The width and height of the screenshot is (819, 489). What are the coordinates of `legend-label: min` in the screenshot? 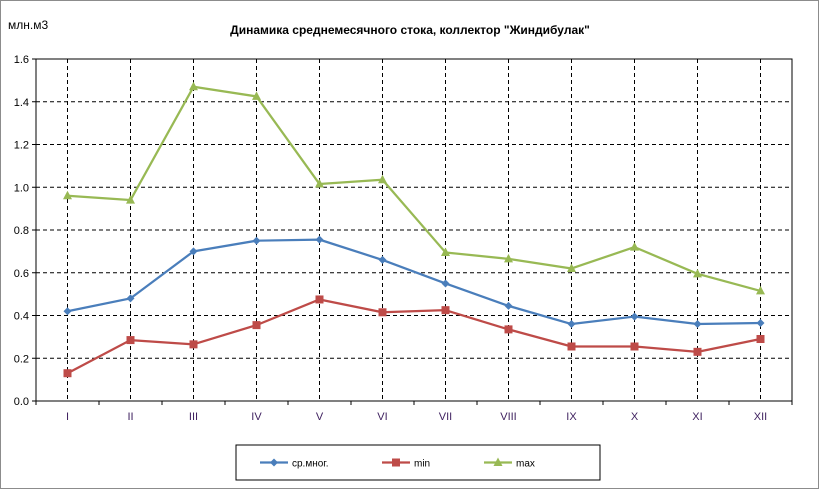 It's located at (422, 464).